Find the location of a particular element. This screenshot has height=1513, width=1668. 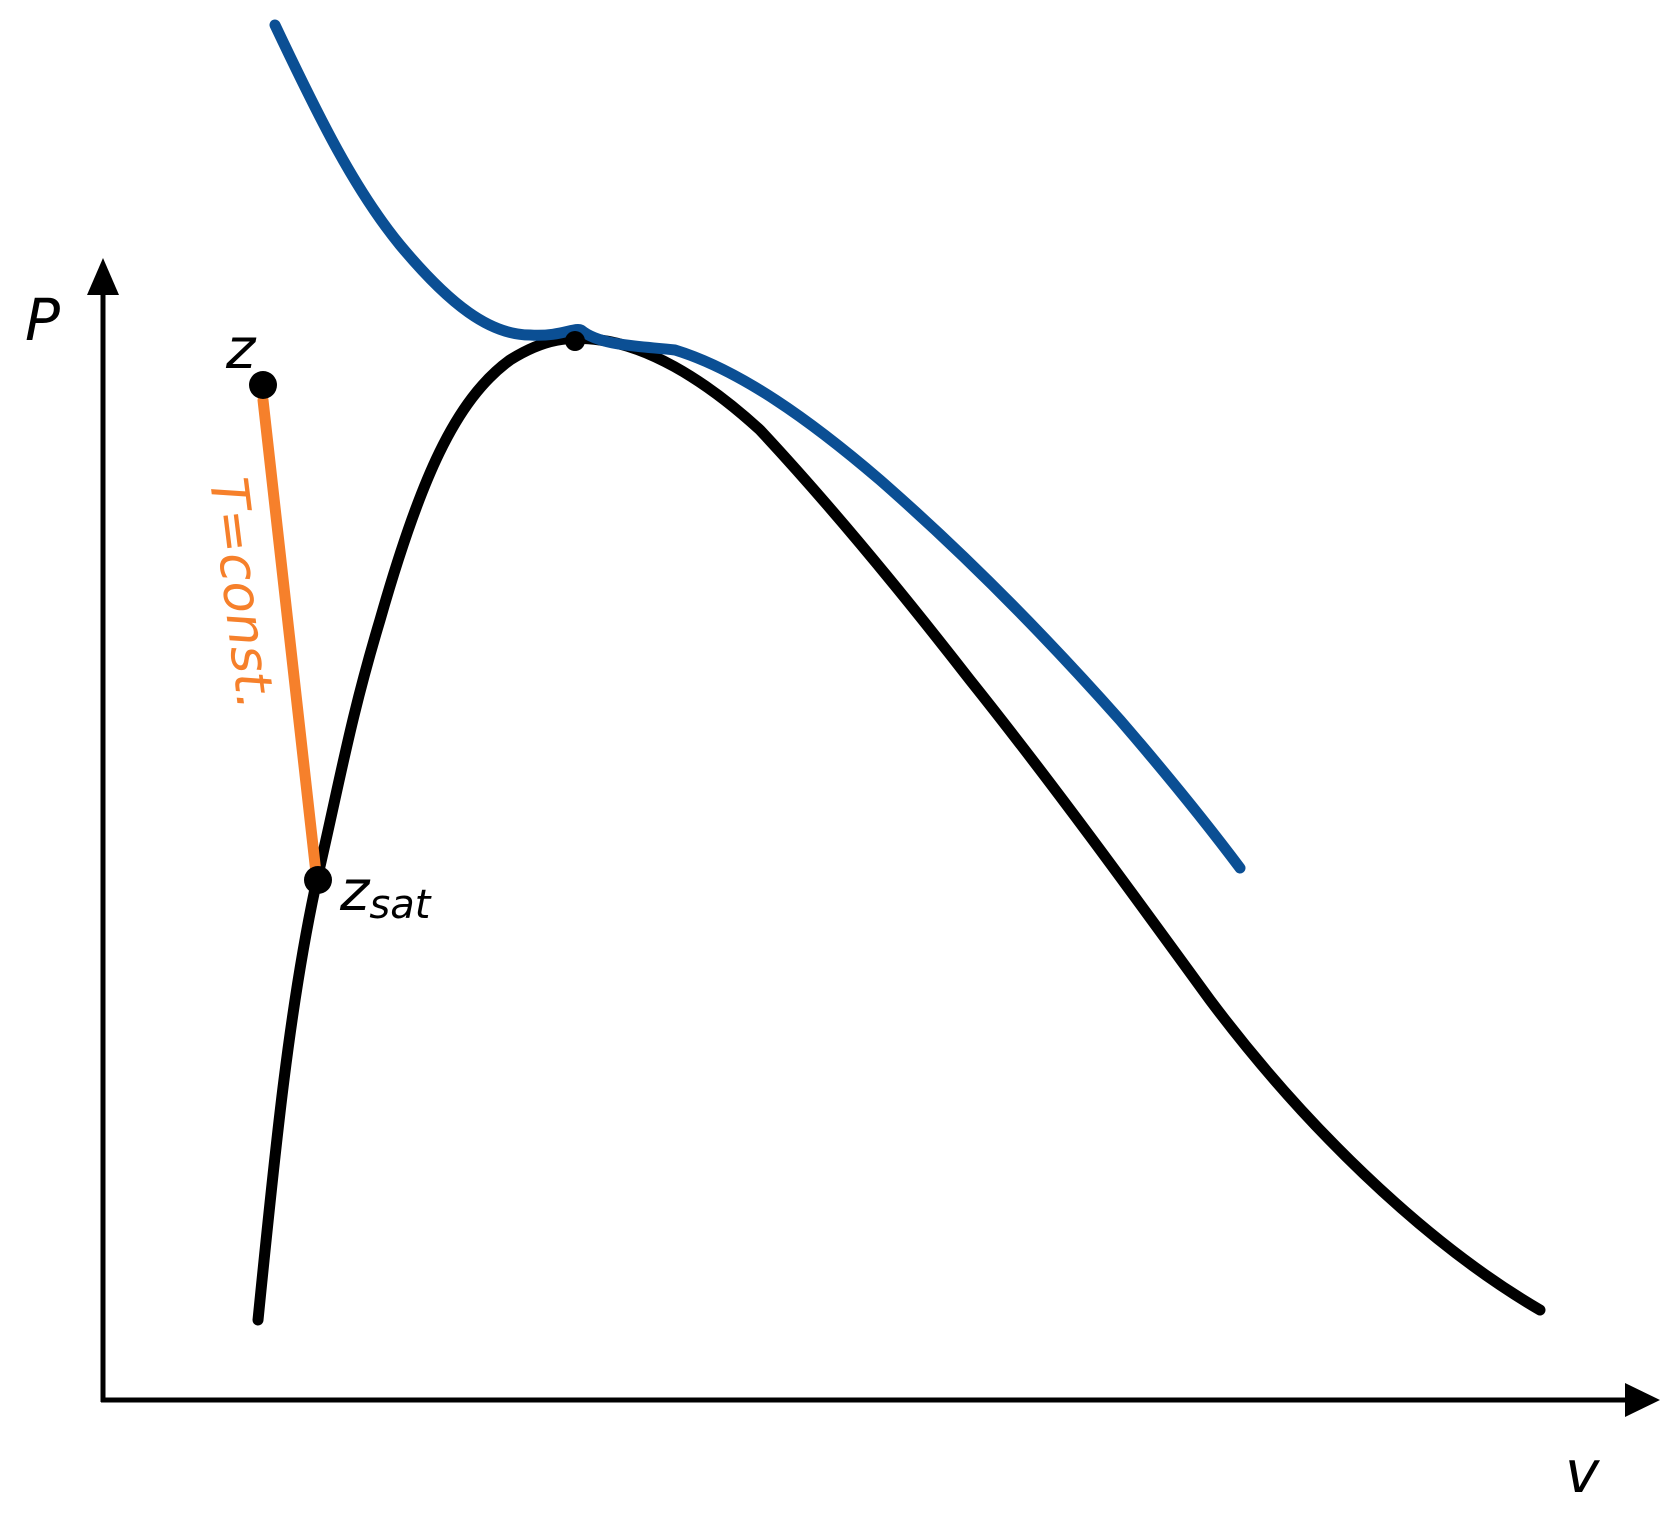

point-z-label: z is located at coordinates (241, 349).